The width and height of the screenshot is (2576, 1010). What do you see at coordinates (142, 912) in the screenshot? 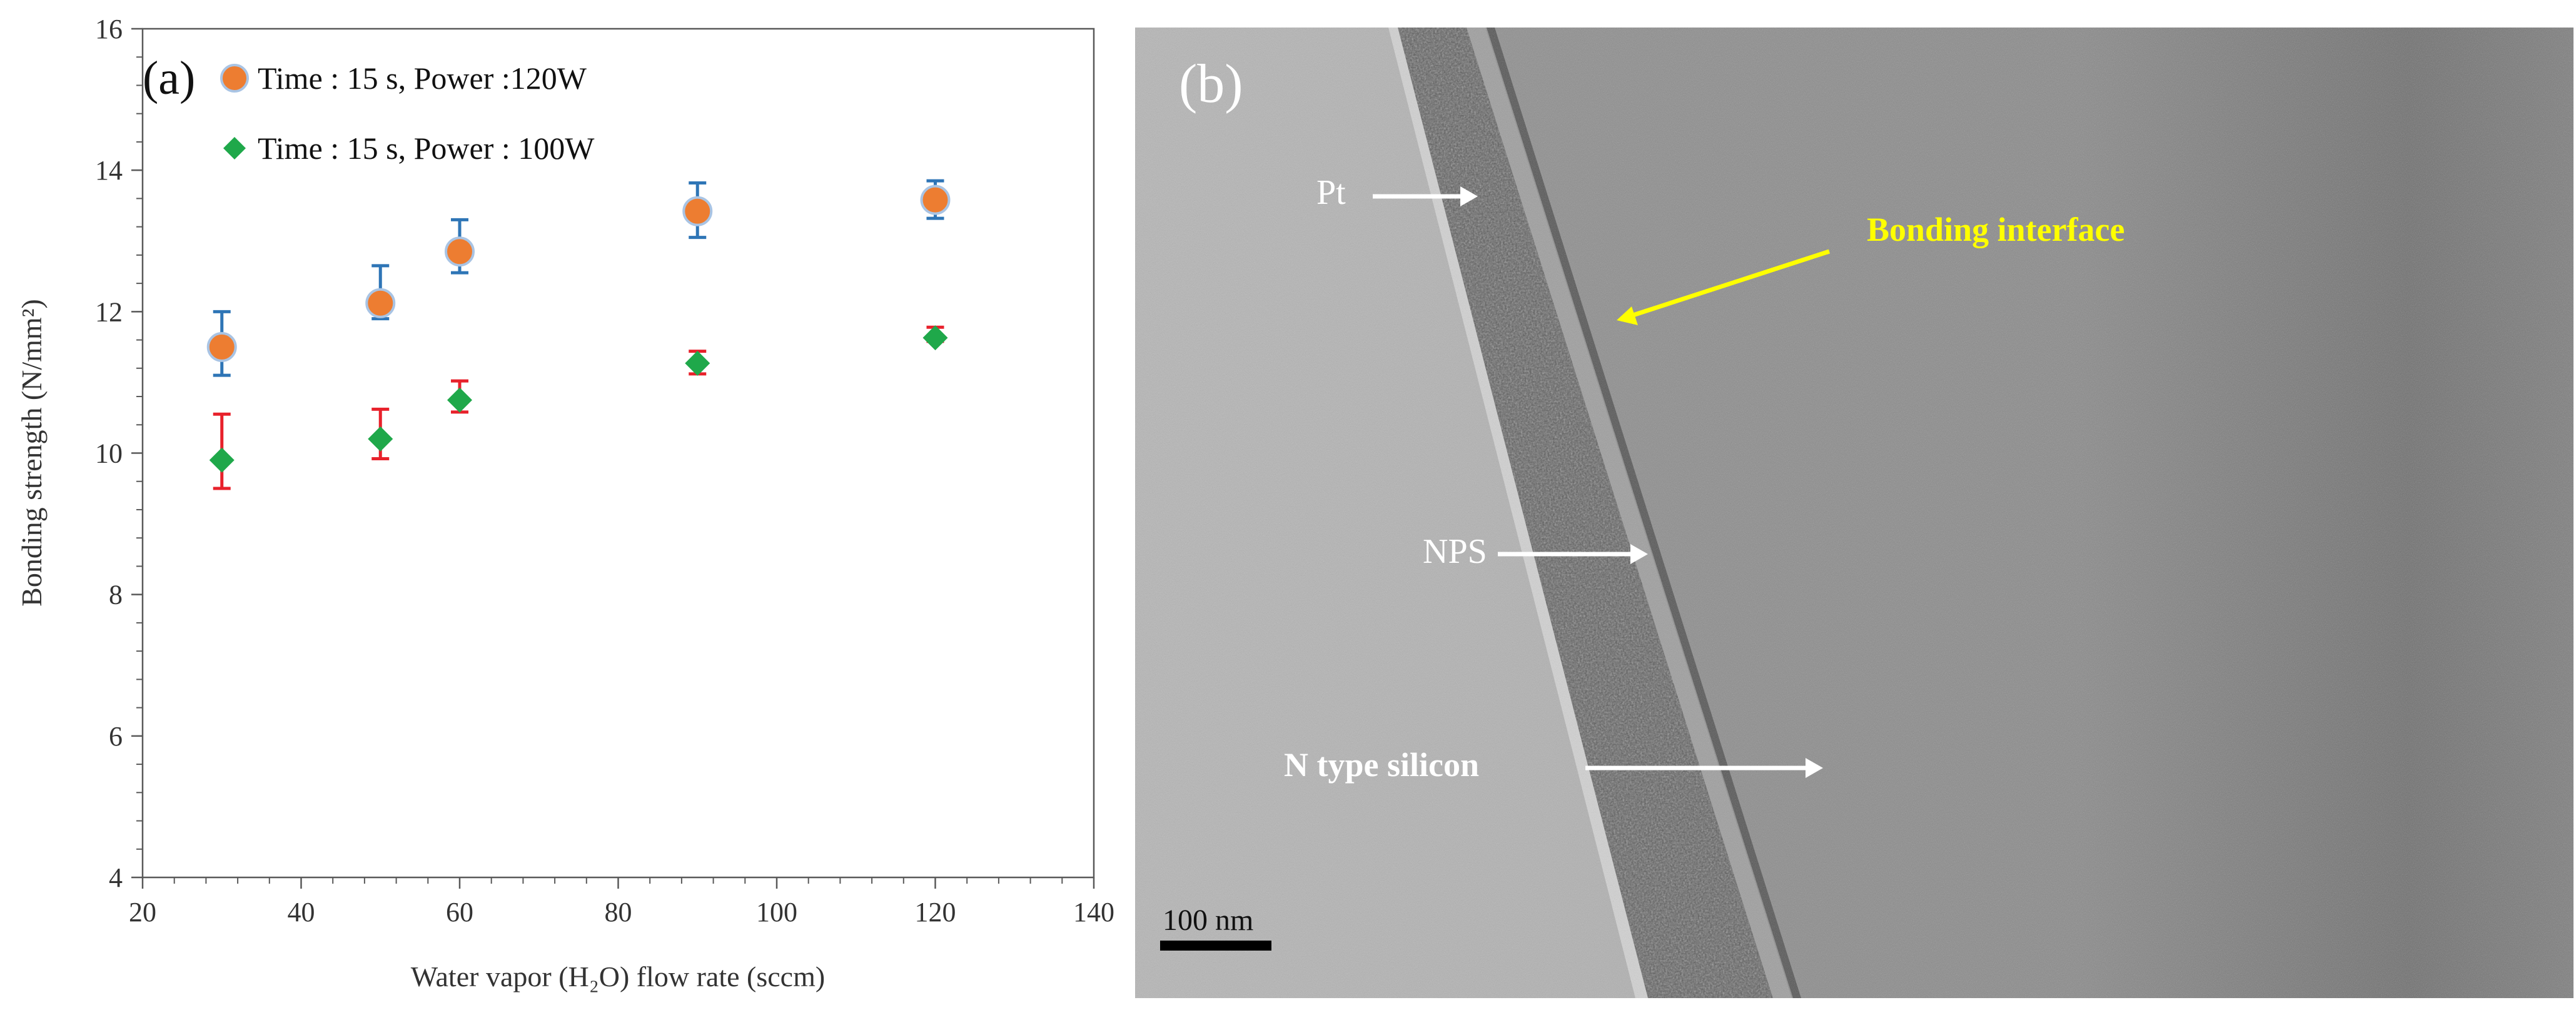
I see `x-tick-label: 20` at bounding box center [142, 912].